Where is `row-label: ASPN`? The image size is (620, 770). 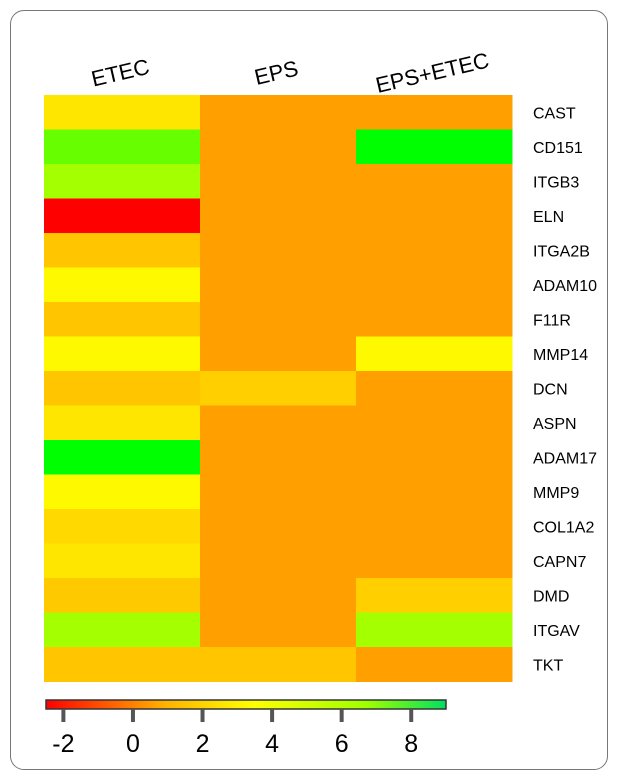 row-label: ASPN is located at coordinates (555, 424).